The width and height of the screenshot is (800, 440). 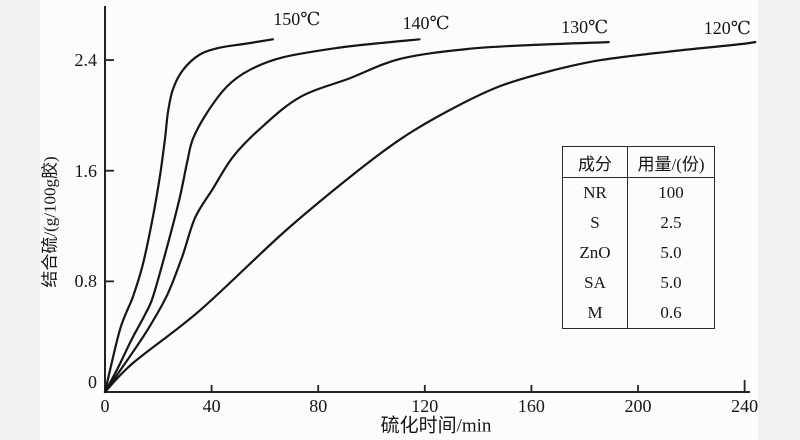 What do you see at coordinates (211, 406) in the screenshot?
I see `x-tick-label: 40` at bounding box center [211, 406].